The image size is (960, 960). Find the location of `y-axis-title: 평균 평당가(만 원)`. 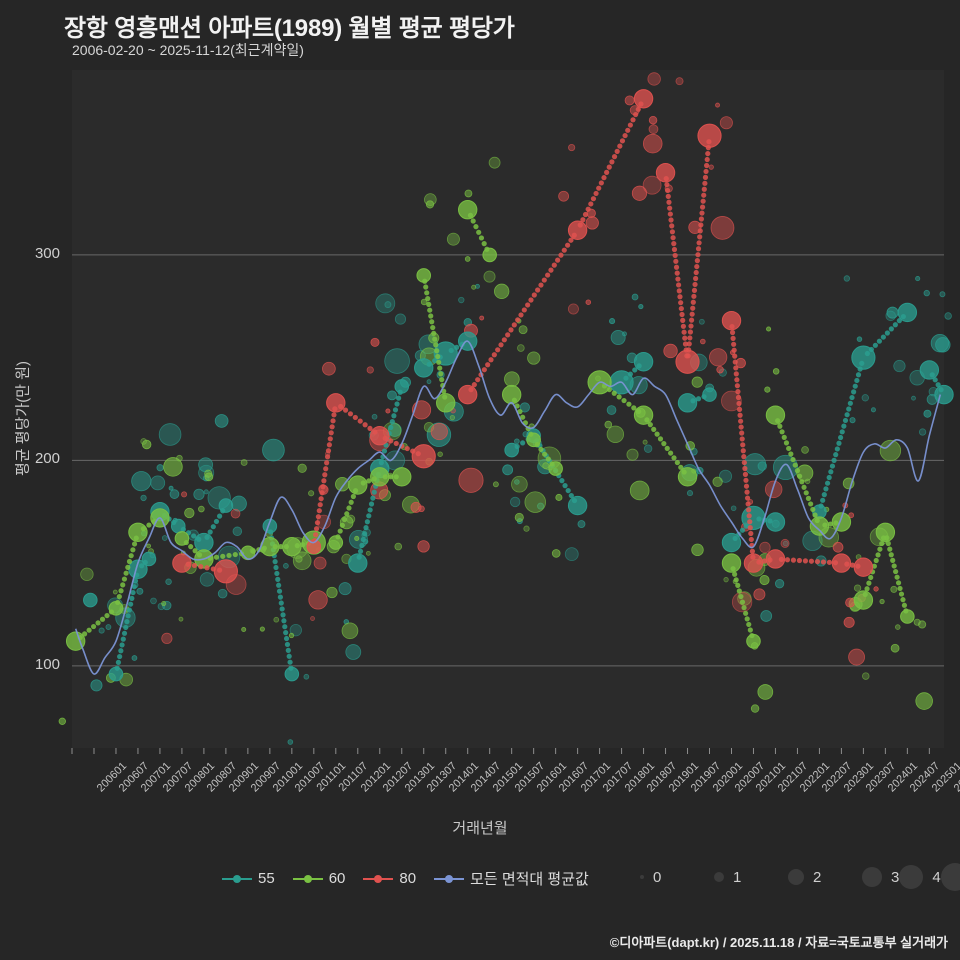

y-axis-title: 평균 평당가(만 원) is located at coordinates (23, 418).